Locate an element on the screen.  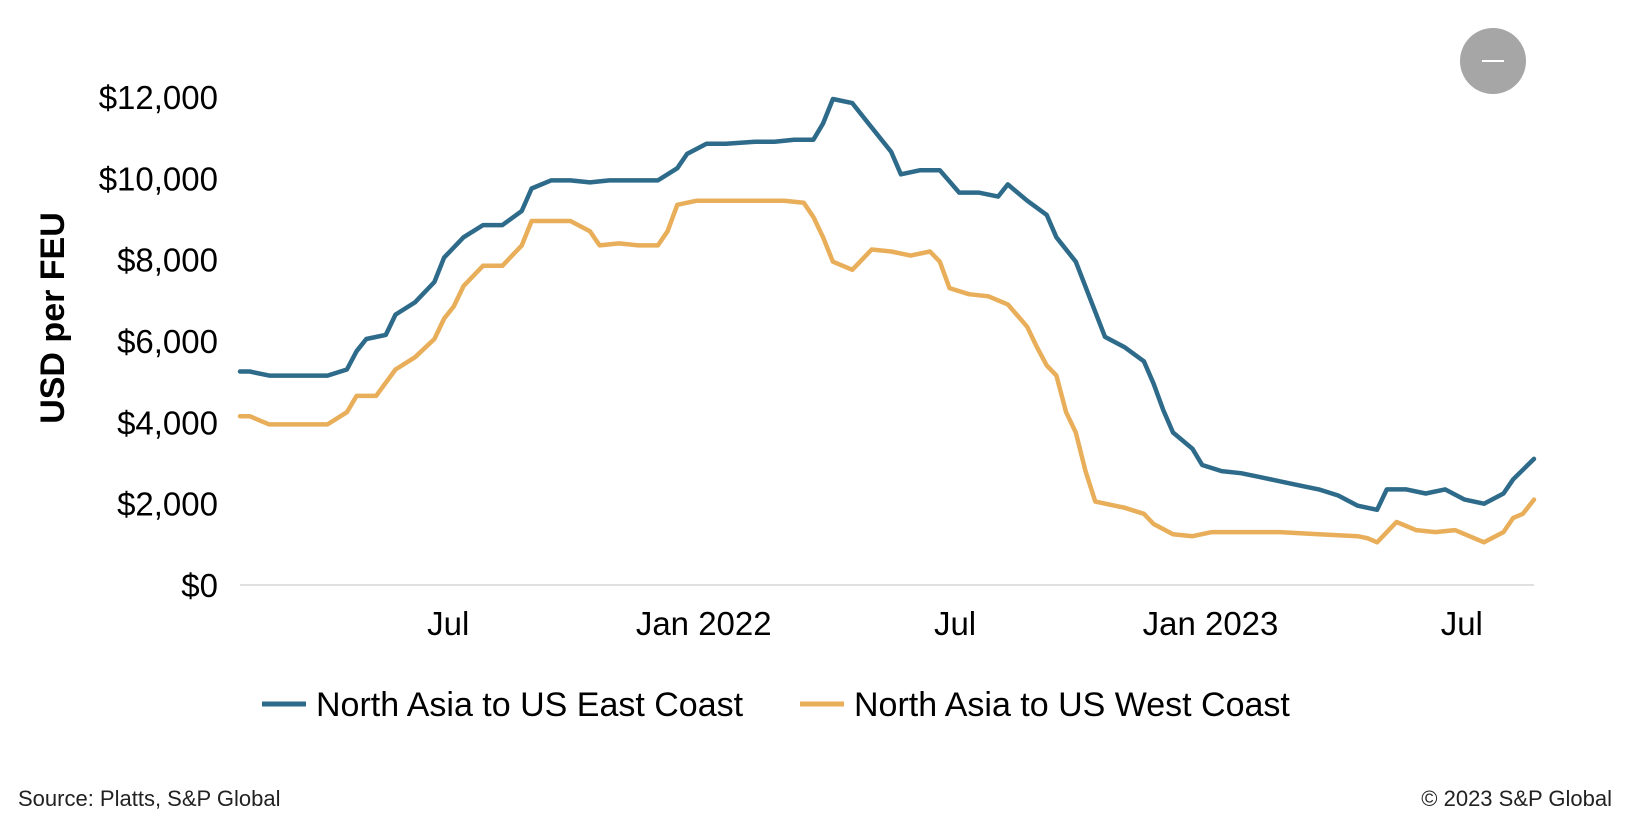
y-tick-label: $10,000 is located at coordinates (158, 178).